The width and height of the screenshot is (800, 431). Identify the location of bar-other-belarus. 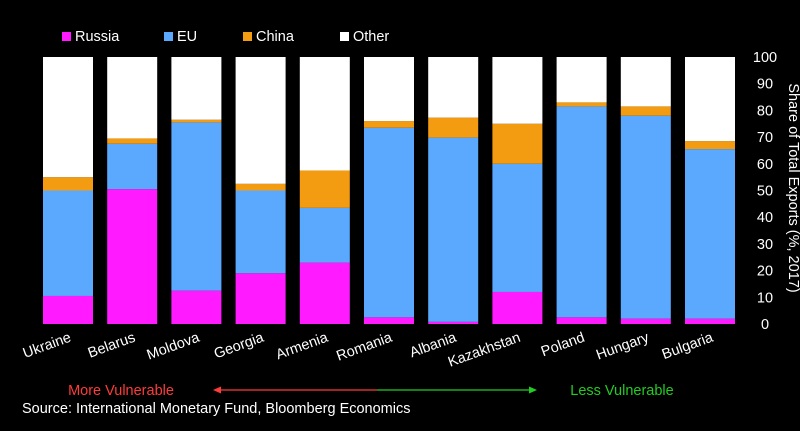
(132, 98).